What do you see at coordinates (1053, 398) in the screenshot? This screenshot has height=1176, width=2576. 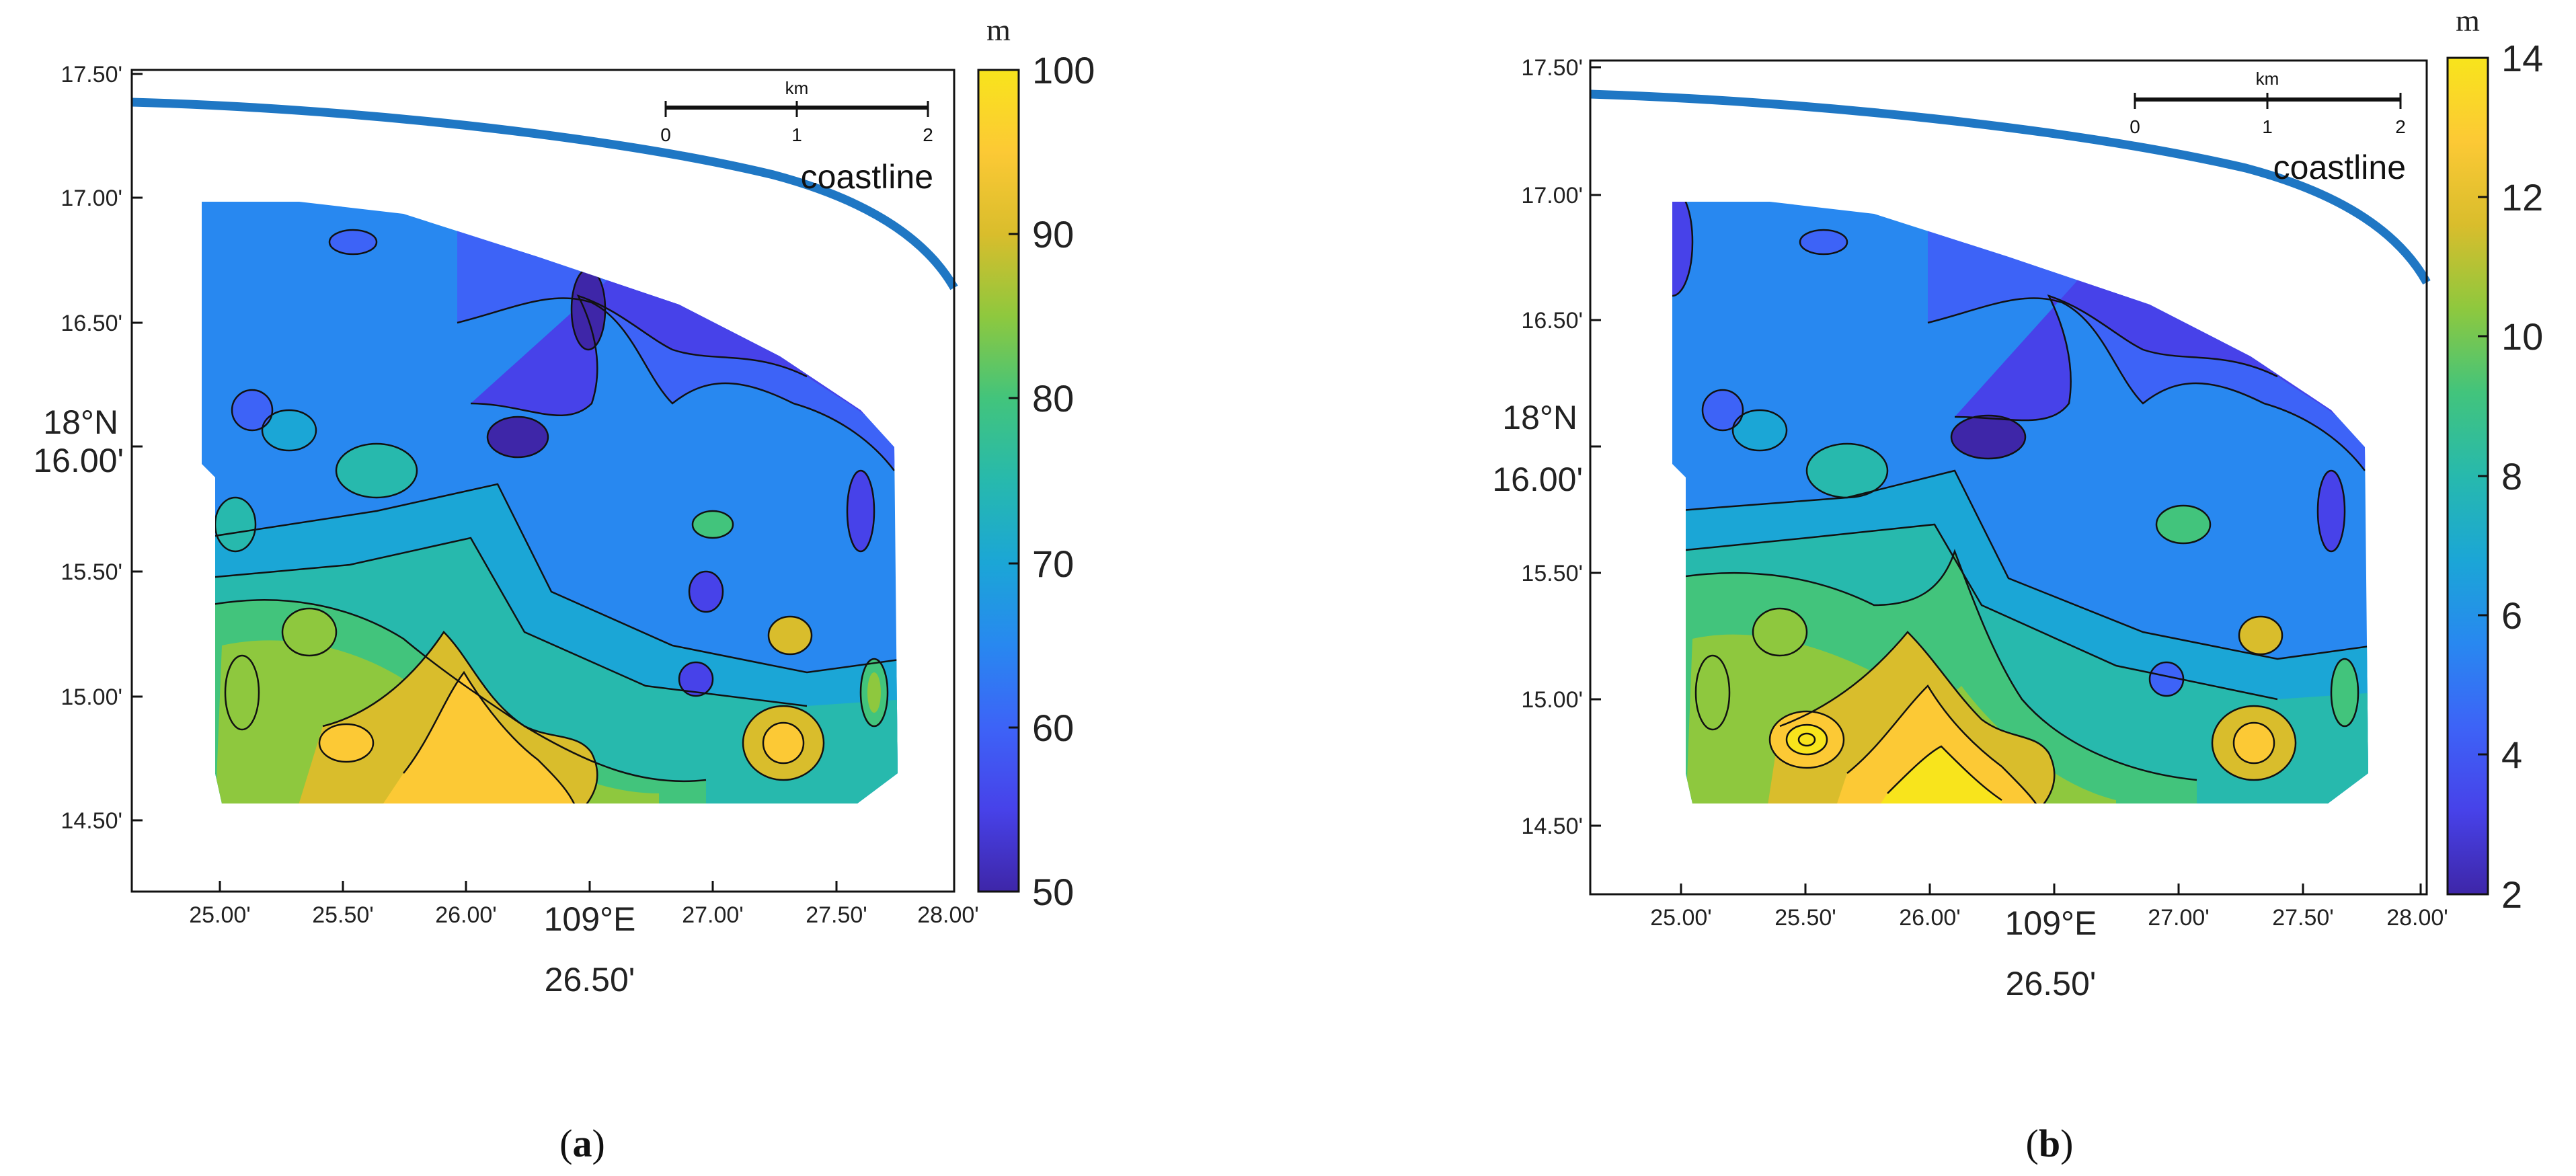 I see `svg-text: 80` at bounding box center [1053, 398].